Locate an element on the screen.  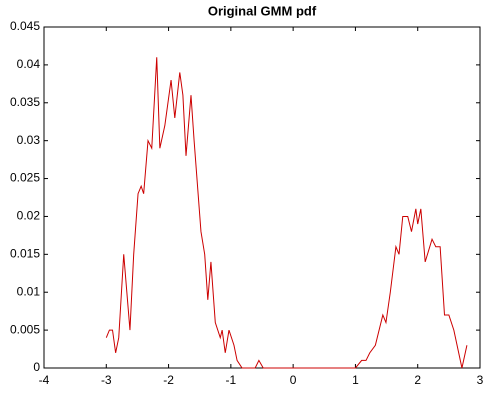
x-tick-label: -2 is located at coordinates (168, 380).